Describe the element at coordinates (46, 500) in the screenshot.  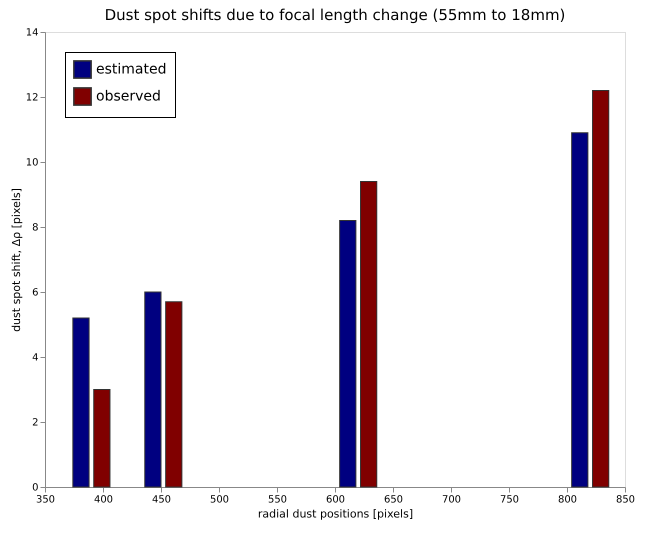
I see `x-tick-label: 350` at that location.